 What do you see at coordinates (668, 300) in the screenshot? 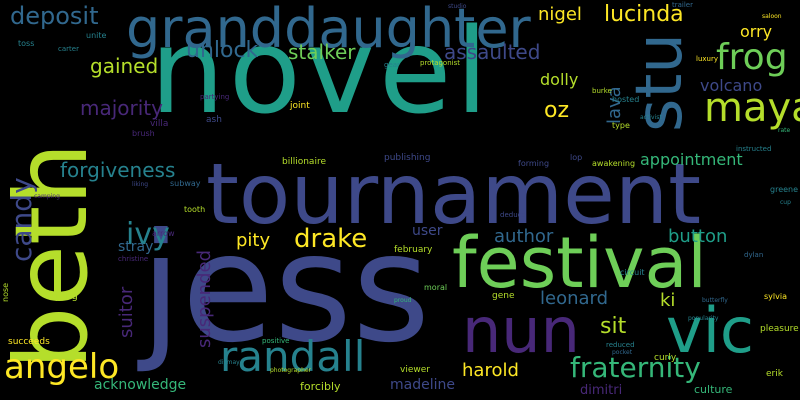
I see `cloud-word: ki` at bounding box center [668, 300].